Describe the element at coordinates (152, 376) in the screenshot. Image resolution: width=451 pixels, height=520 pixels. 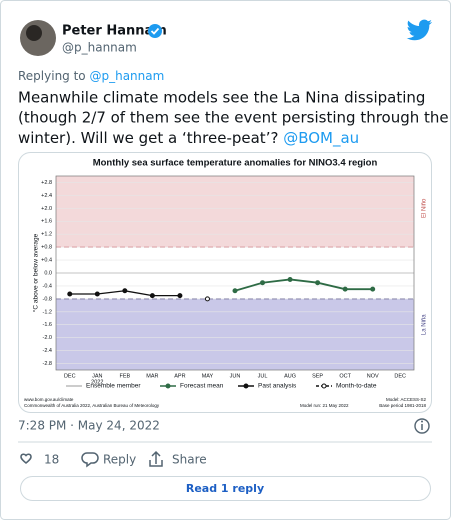
I see `x-tick-label: MAR` at that location.